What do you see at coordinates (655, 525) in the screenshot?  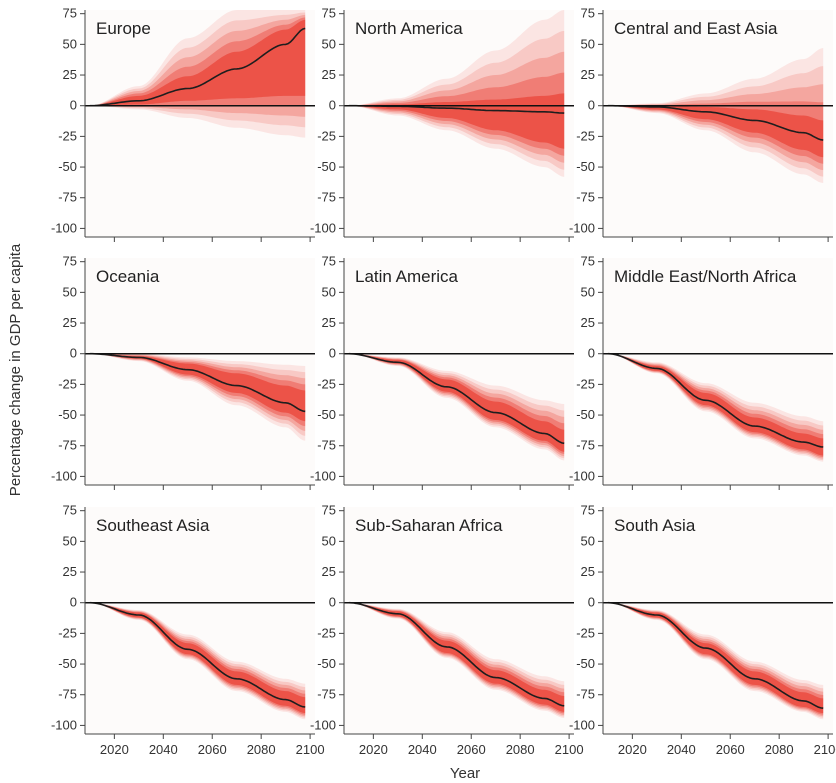 I see `panel-title: South Asia` at bounding box center [655, 525].